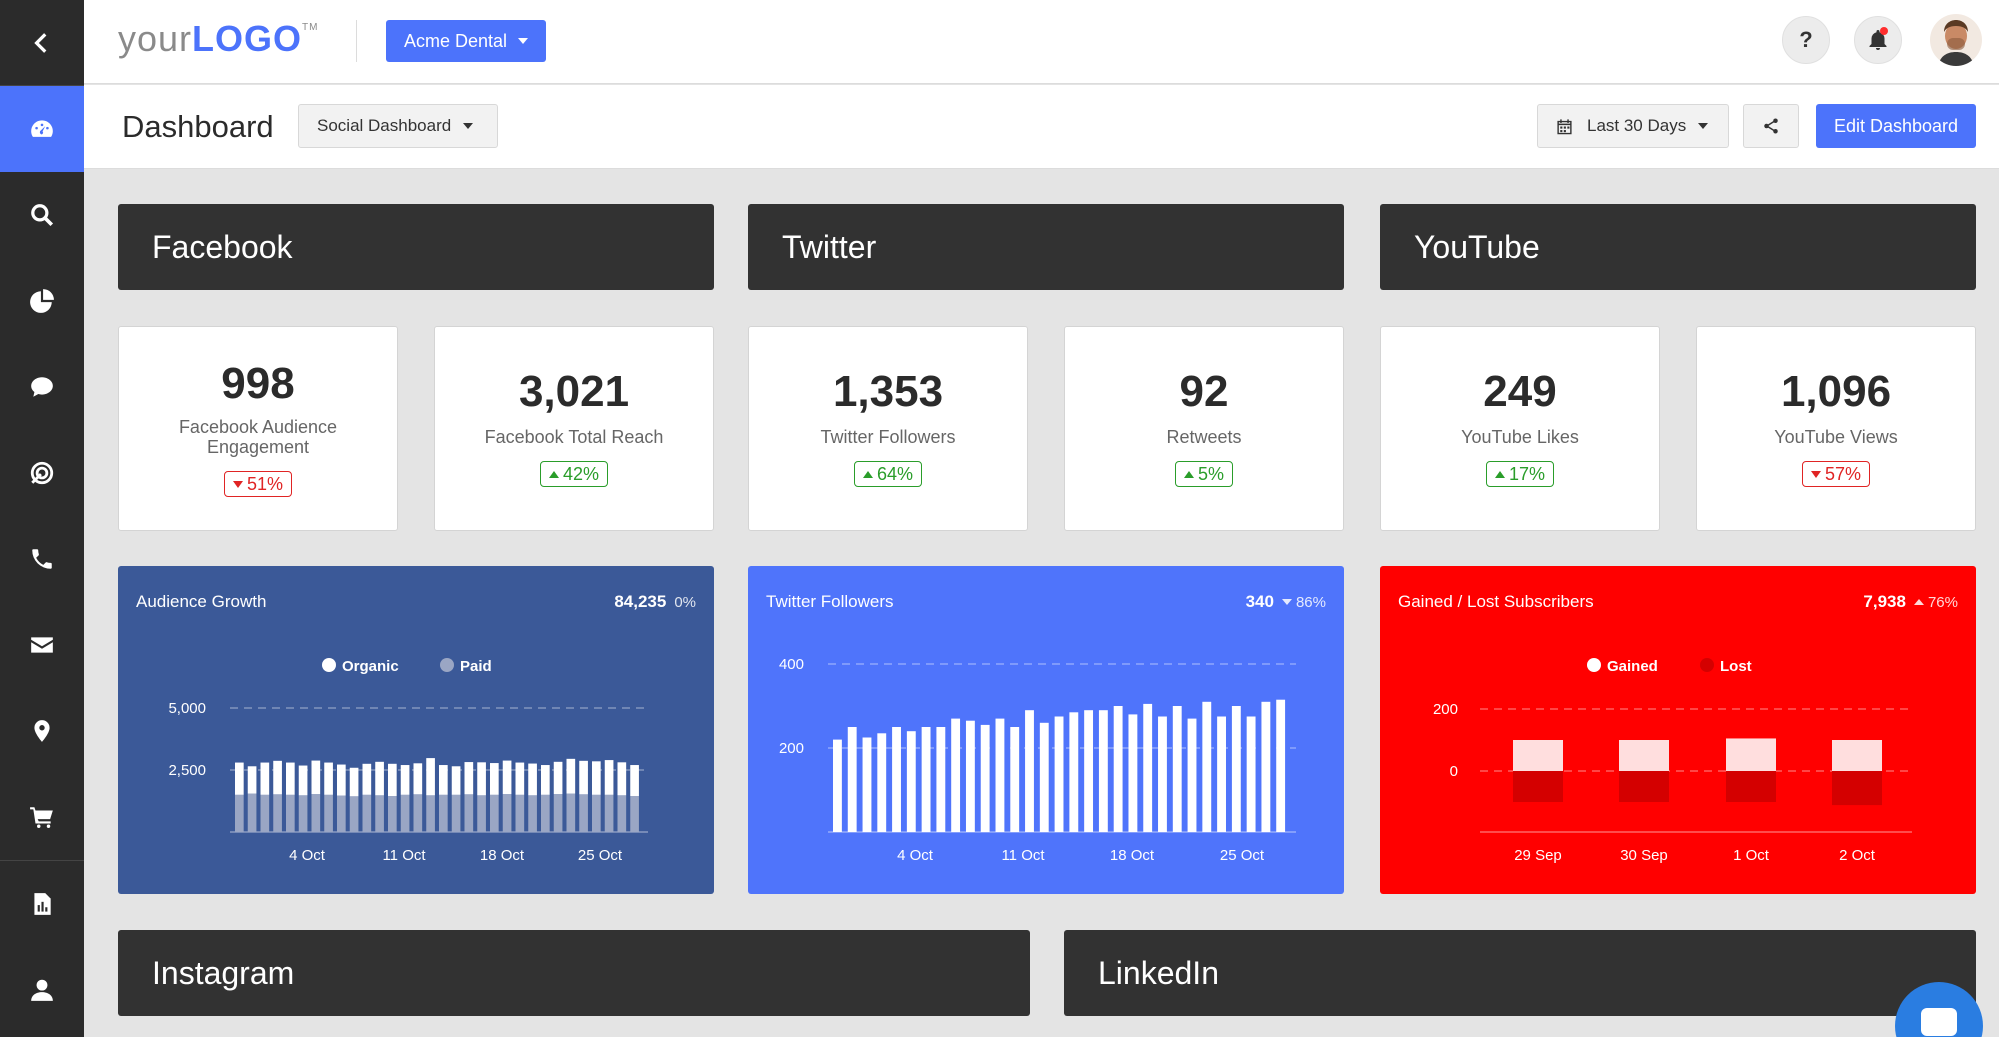  Describe the element at coordinates (791, 664) in the screenshot. I see `y-tick-label: 400` at that location.